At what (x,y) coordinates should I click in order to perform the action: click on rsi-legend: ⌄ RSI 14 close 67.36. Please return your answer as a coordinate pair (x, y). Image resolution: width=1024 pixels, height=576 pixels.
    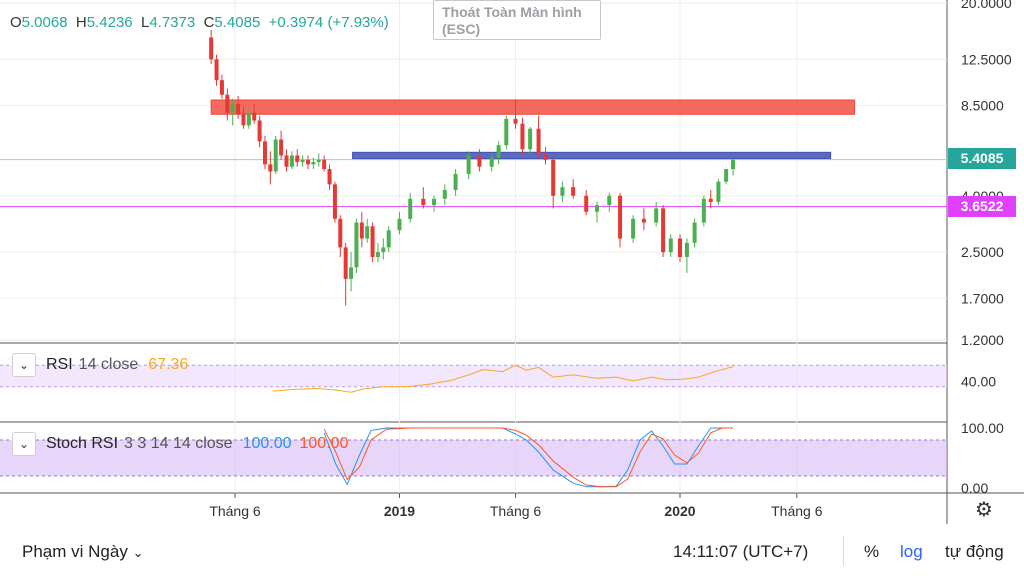
    Looking at the image, I should click on (100, 365).